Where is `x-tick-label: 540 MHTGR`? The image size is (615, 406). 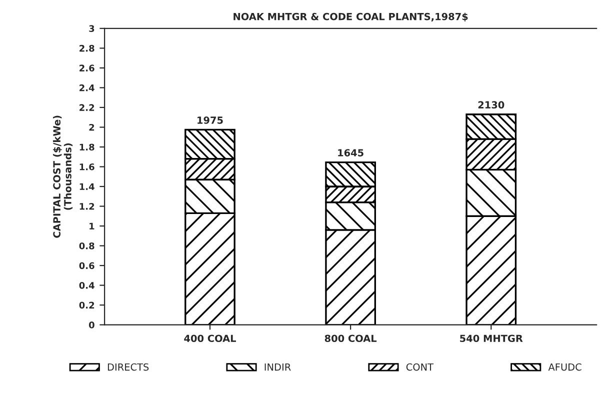 x-tick-label: 540 MHTGR is located at coordinates (491, 338).